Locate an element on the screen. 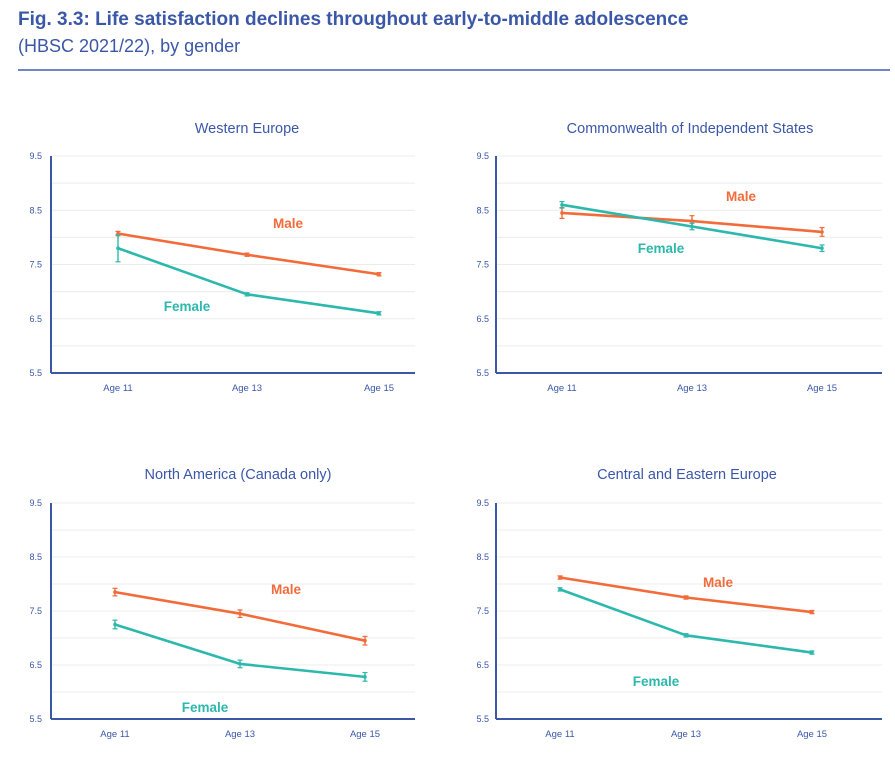 The image size is (895, 760). male-series-line is located at coordinates (686, 595).